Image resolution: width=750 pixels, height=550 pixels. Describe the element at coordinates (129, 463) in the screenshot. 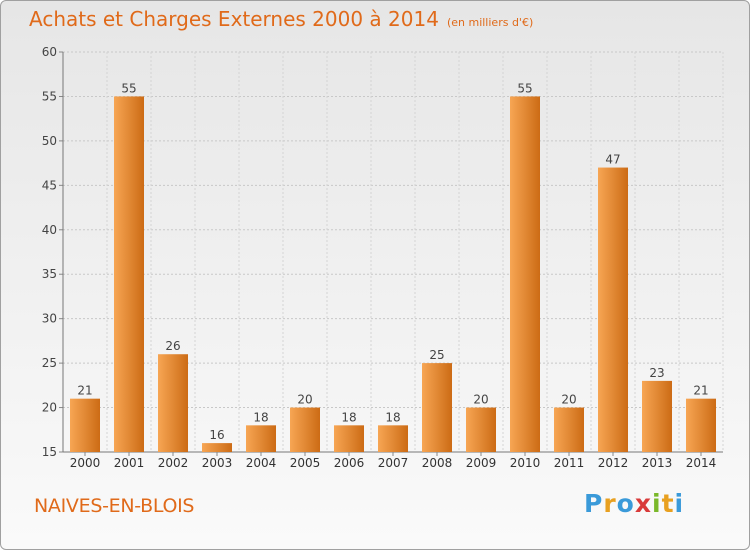

I see `x-tick-label-2001: 2001` at that location.